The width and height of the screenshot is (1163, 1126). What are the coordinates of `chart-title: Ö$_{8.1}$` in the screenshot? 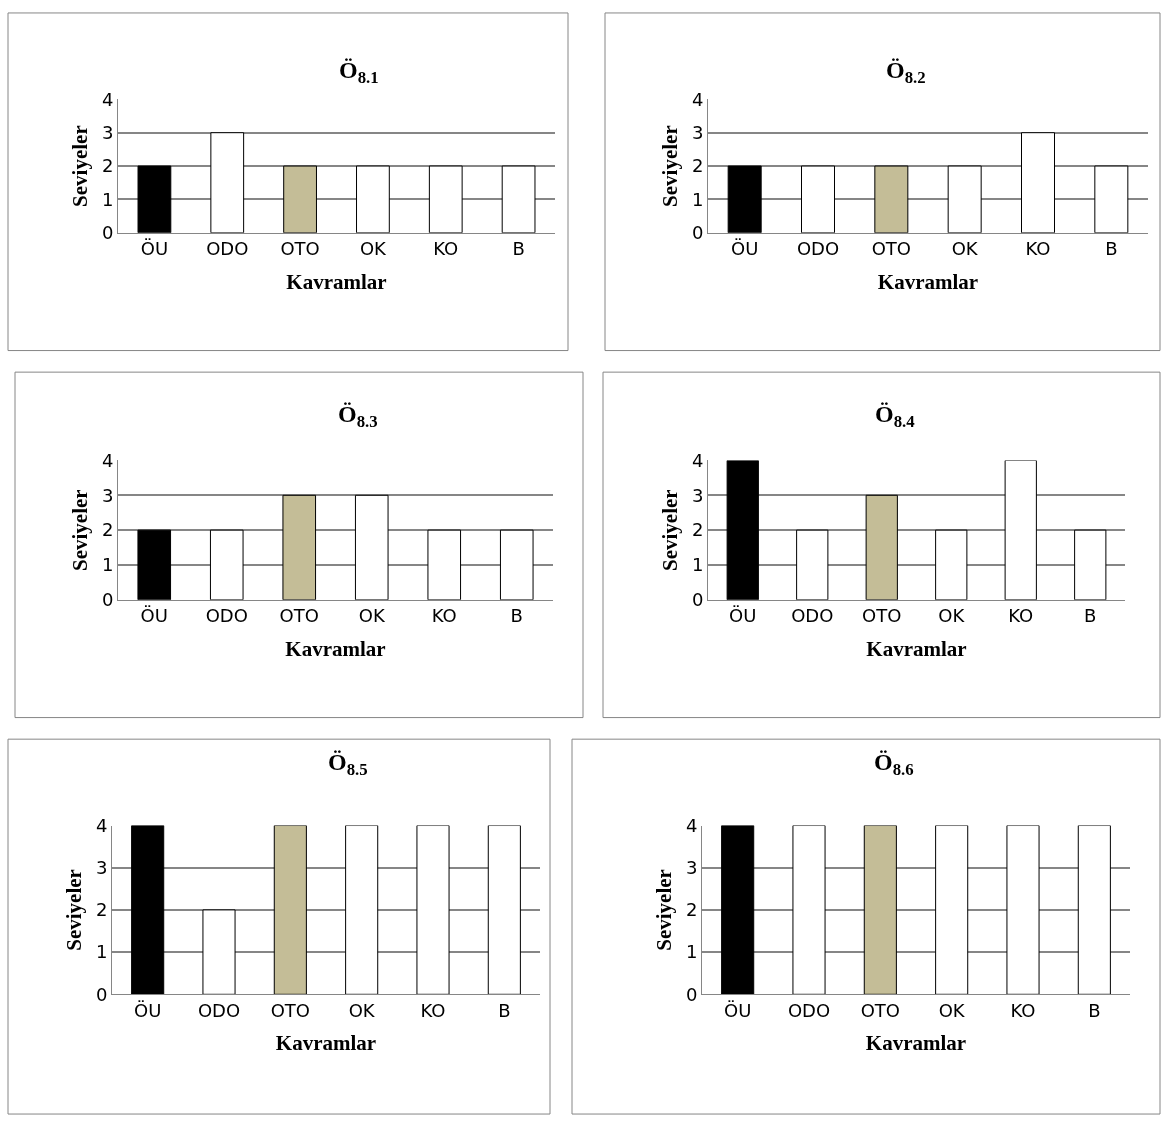 It's located at (359, 72).